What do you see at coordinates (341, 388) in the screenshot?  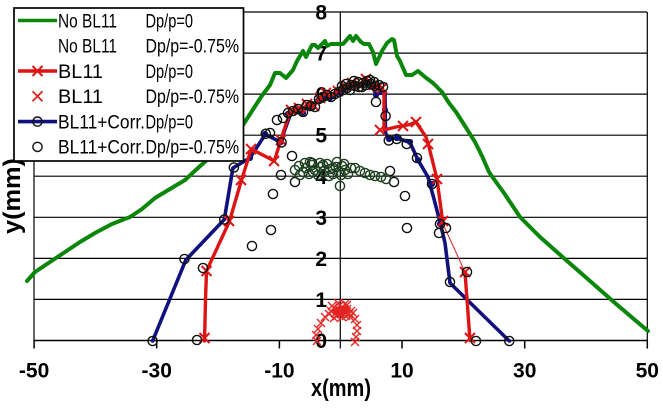 I see `svg-text: x(mm)` at bounding box center [341, 388].